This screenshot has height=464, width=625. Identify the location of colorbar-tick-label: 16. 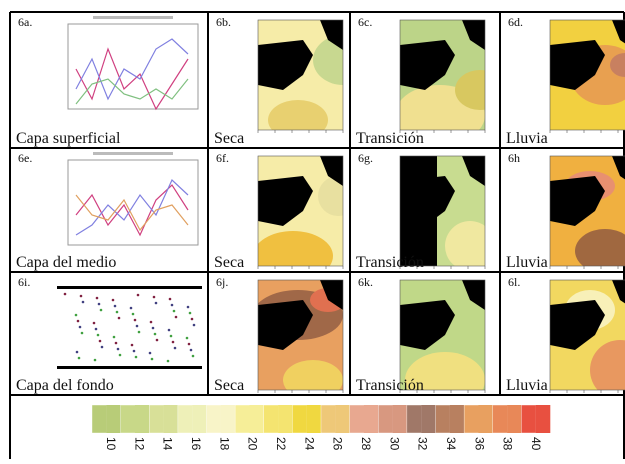
(196, 444).